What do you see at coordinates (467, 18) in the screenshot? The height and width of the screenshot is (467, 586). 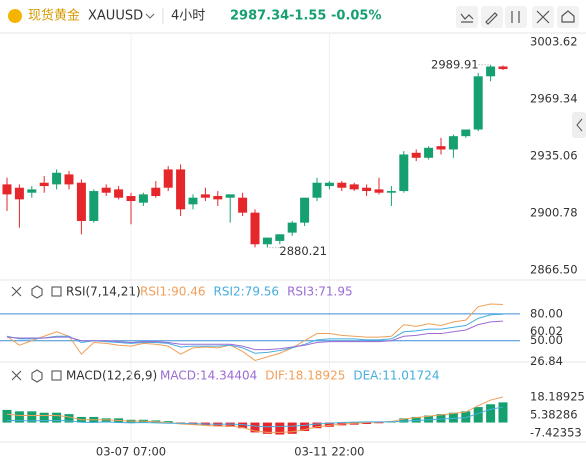 I see `indicator-icon` at bounding box center [467, 18].